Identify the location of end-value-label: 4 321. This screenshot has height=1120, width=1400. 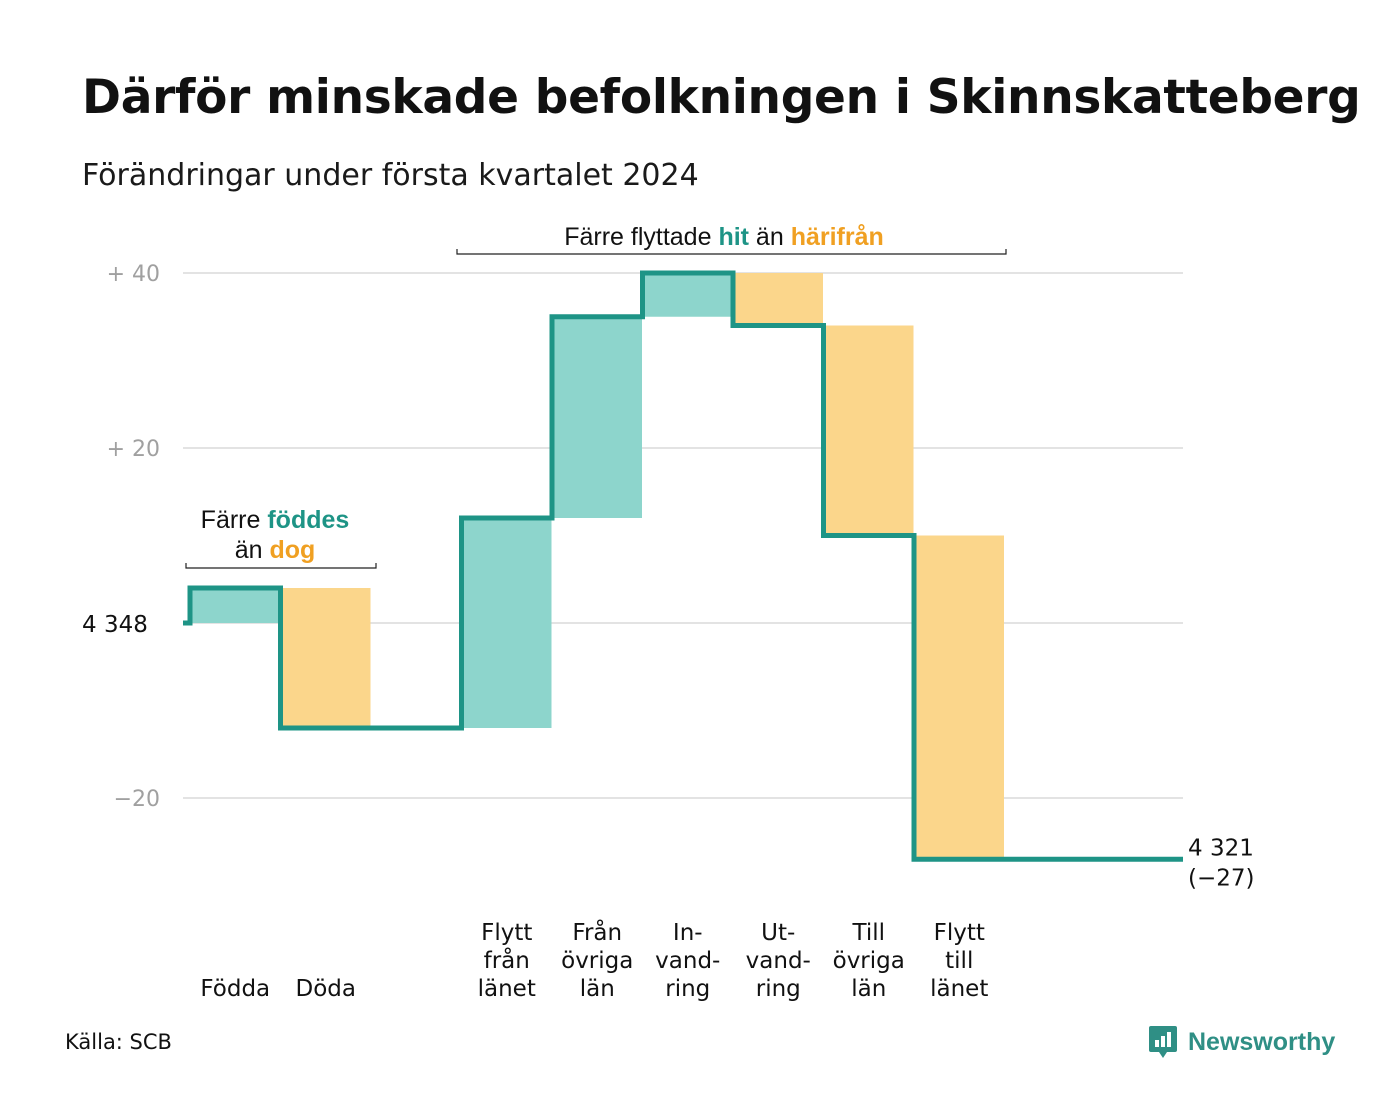
(1221, 848).